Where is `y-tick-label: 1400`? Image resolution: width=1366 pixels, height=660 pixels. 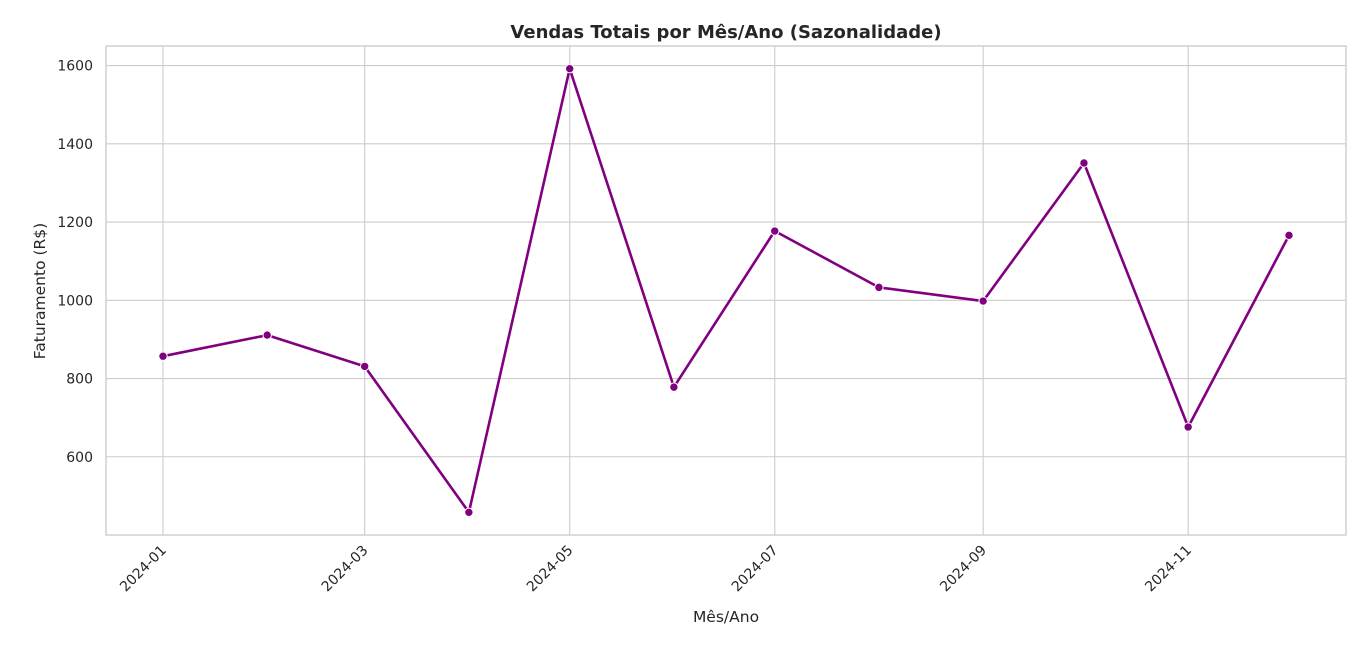 y-tick-label: 1400 is located at coordinates (75, 145).